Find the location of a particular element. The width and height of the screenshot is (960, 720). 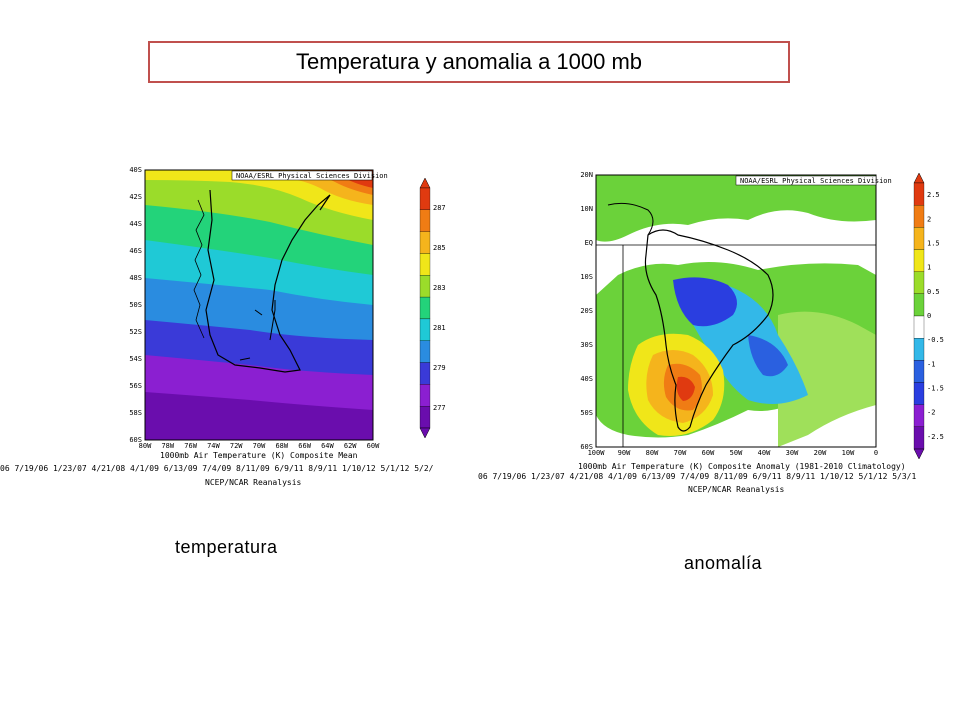

colorbar-label: -1 is located at coordinates (931, 364).